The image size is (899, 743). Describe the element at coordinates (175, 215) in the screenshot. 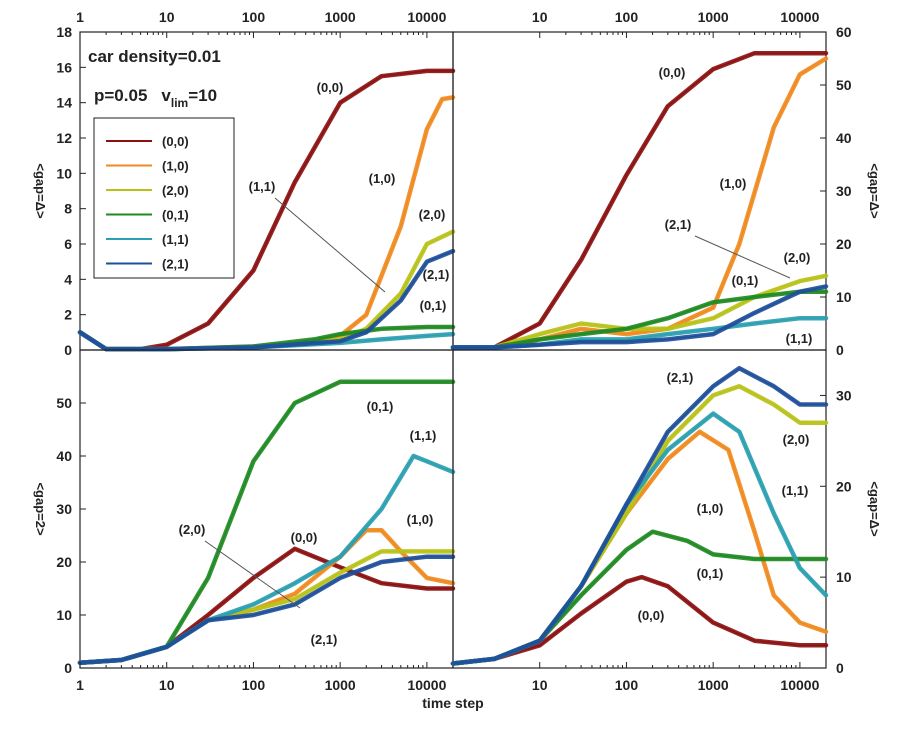

I see `legend-label: (0,1)` at that location.